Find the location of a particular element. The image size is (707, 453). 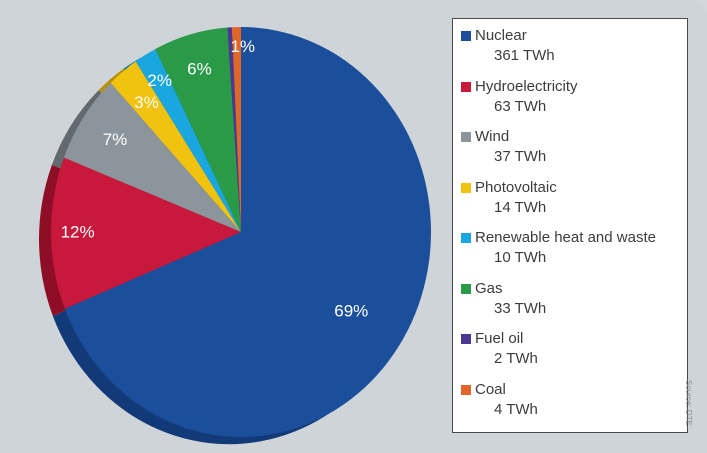

legend-value-hydroelectricity: 63 TWh is located at coordinates (520, 106).